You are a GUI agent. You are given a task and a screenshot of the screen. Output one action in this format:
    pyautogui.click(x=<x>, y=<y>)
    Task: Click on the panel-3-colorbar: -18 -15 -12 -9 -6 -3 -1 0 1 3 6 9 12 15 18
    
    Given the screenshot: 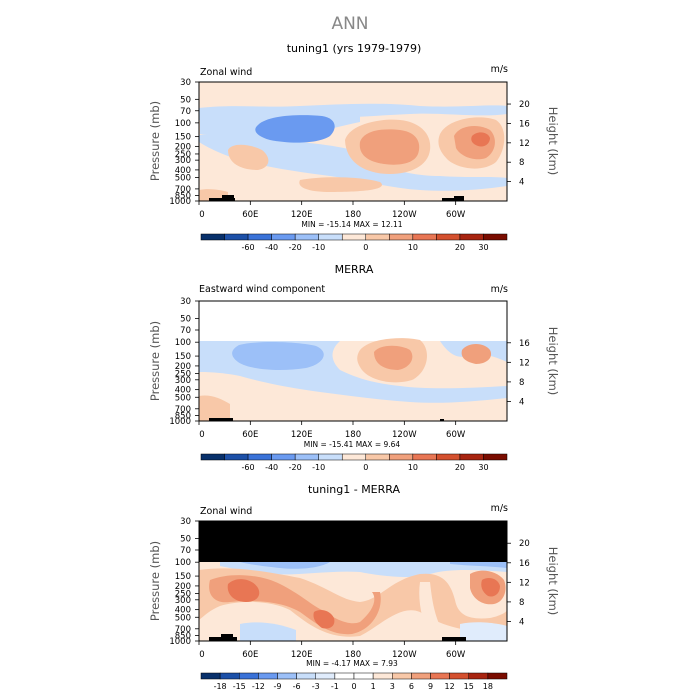 What is the action you would take?
    pyautogui.click(x=354, y=681)
    